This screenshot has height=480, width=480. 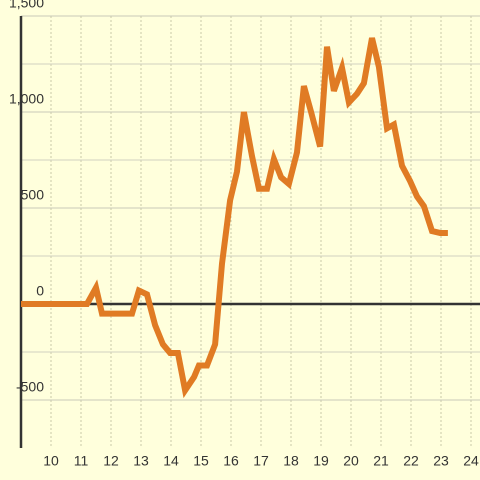 What do you see at coordinates (51, 461) in the screenshot?
I see `x-tick-label: 10` at bounding box center [51, 461].